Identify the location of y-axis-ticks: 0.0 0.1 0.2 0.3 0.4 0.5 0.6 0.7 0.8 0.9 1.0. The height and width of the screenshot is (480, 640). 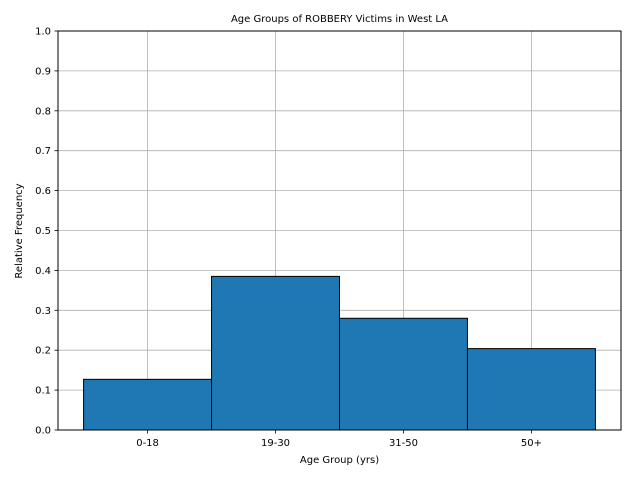
(46, 232).